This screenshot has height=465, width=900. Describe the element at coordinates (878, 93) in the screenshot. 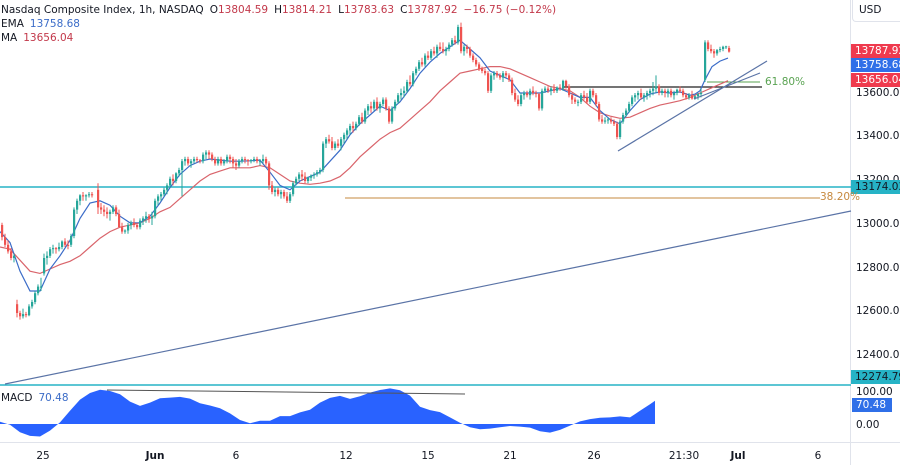

I see `price-axis-label: 13600.00` at that location.